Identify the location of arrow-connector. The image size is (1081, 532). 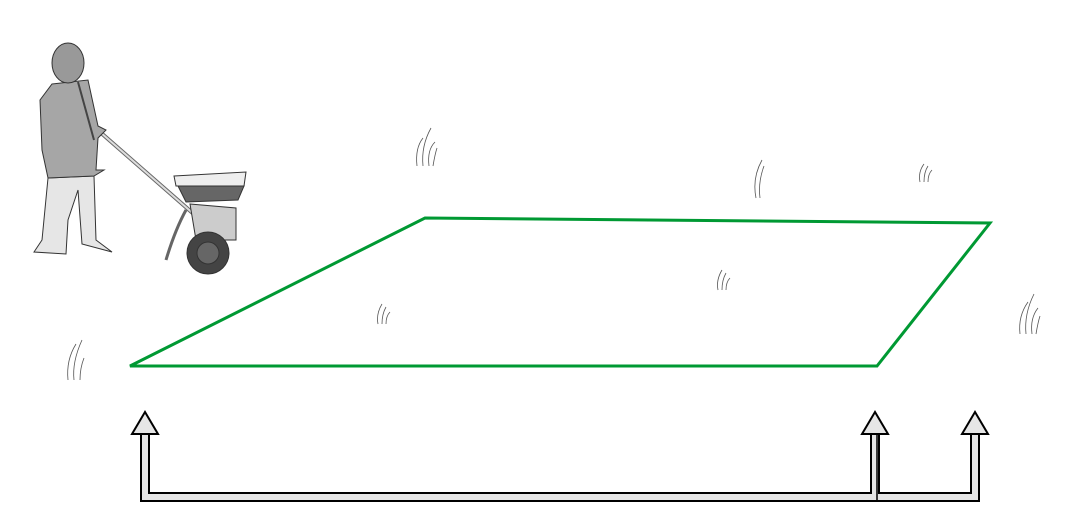
(560, 467).